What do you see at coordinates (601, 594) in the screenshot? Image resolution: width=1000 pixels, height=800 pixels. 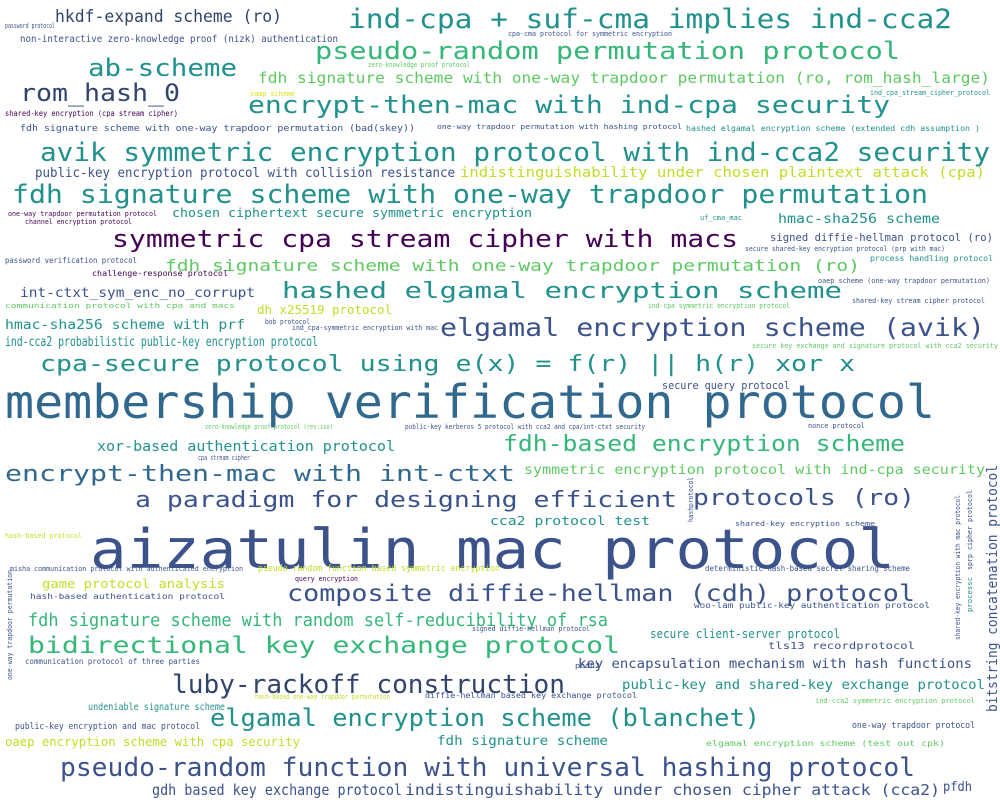 I see `word: composite diffie-hellman (cdh) protocol` at bounding box center [601, 594].